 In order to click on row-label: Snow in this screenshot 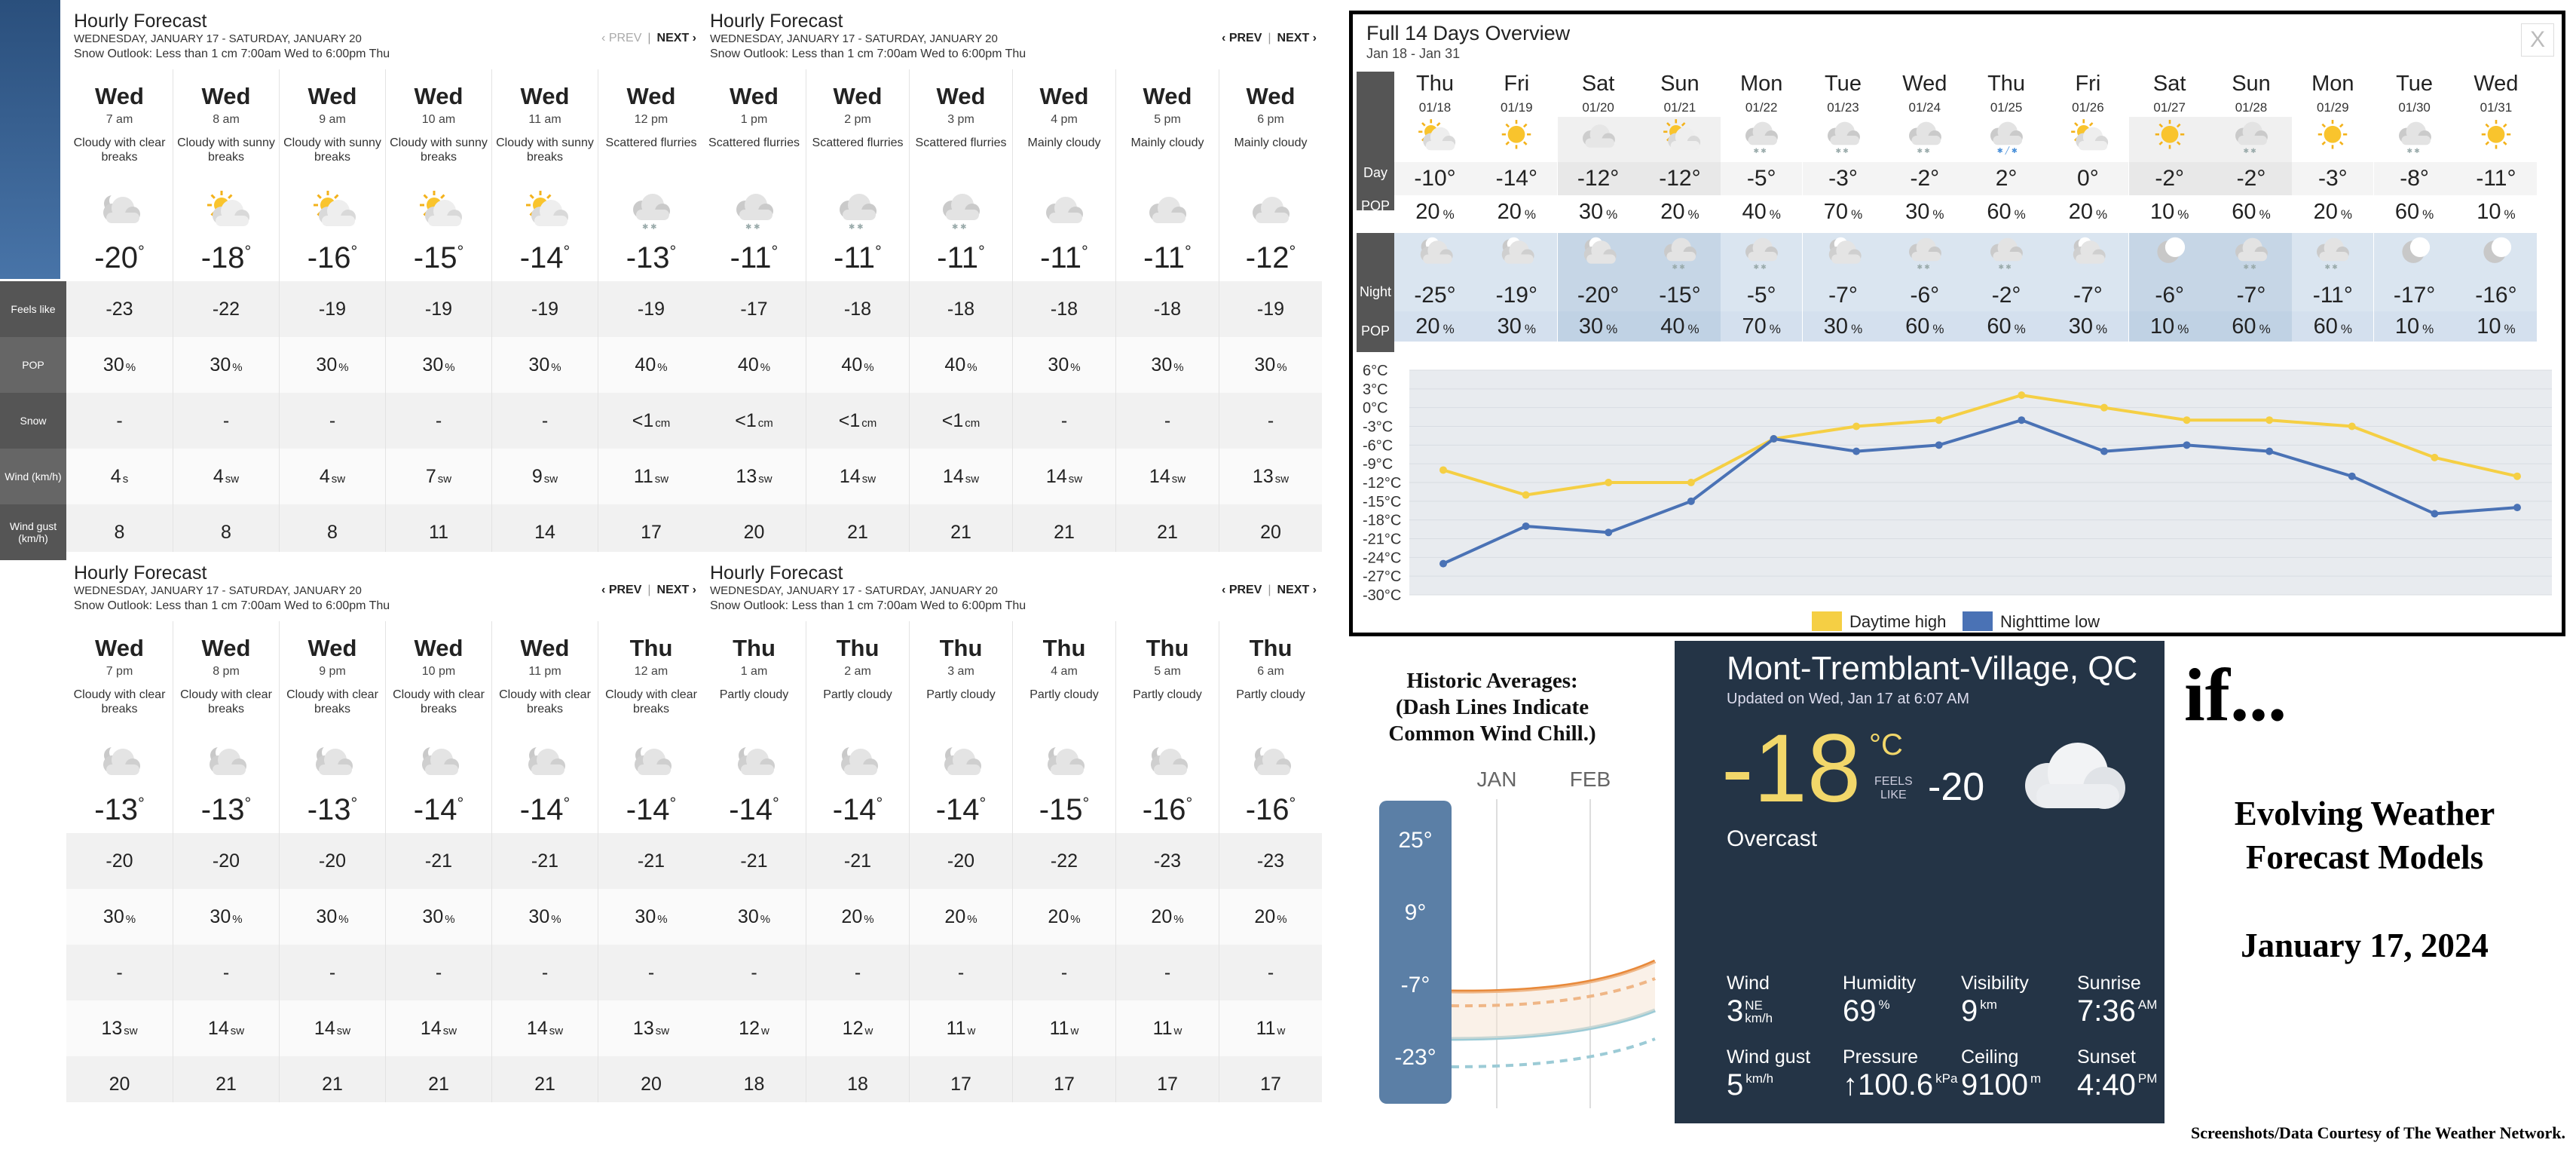, I will do `click(33, 421)`.